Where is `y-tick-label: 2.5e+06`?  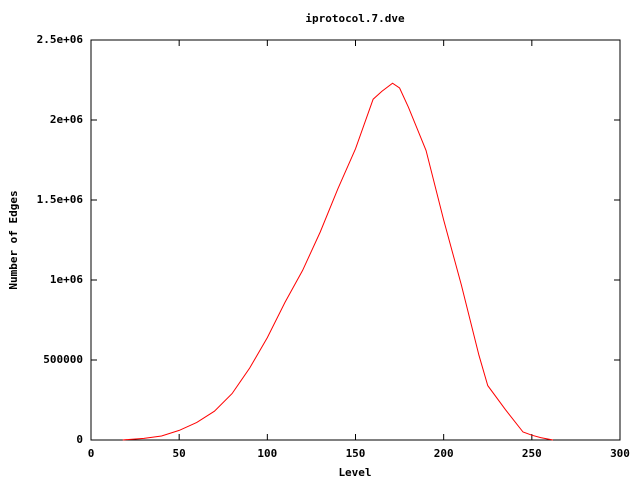
y-tick-label: 2.5e+06 is located at coordinates (60, 39).